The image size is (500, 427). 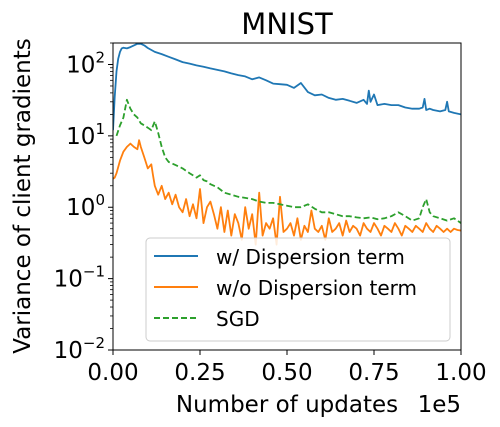 I want to click on legend-label-1: w/ Dispersion term, so click(x=310, y=257).